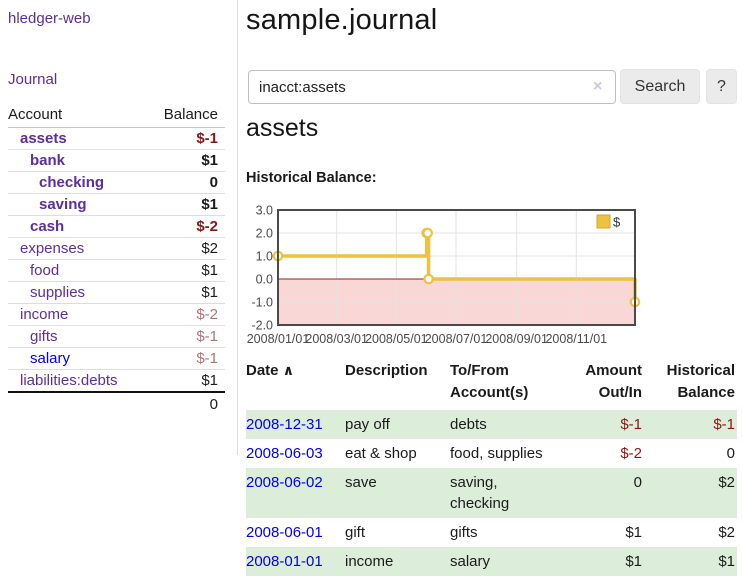 This screenshot has height=582, width=742. What do you see at coordinates (45, 270) in the screenshot?
I see `account-link-food: food` at bounding box center [45, 270].